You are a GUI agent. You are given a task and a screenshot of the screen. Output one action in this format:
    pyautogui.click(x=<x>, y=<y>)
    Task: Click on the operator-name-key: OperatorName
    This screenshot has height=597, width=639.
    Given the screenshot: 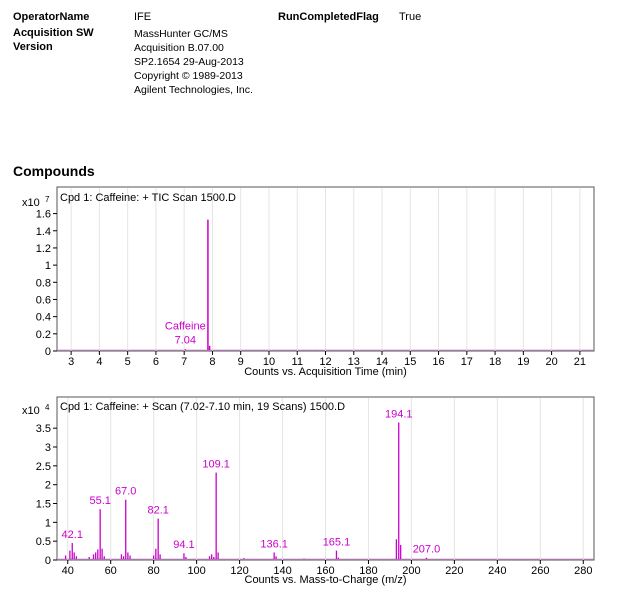 What is the action you would take?
    pyautogui.click(x=51, y=17)
    